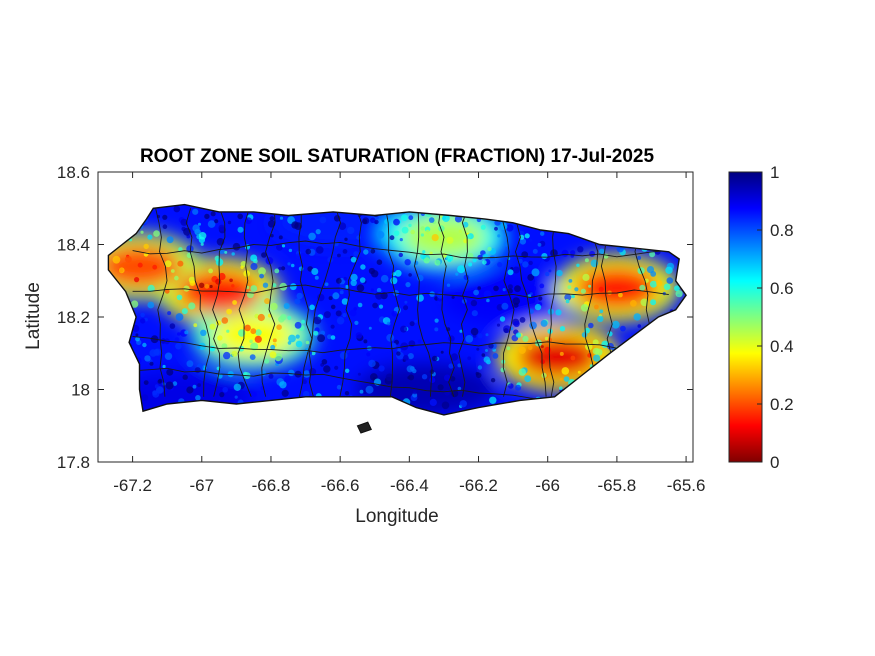 This screenshot has height=656, width=875. What do you see at coordinates (409, 485) in the screenshot?
I see `x-tick-label: -66.4` at bounding box center [409, 485].